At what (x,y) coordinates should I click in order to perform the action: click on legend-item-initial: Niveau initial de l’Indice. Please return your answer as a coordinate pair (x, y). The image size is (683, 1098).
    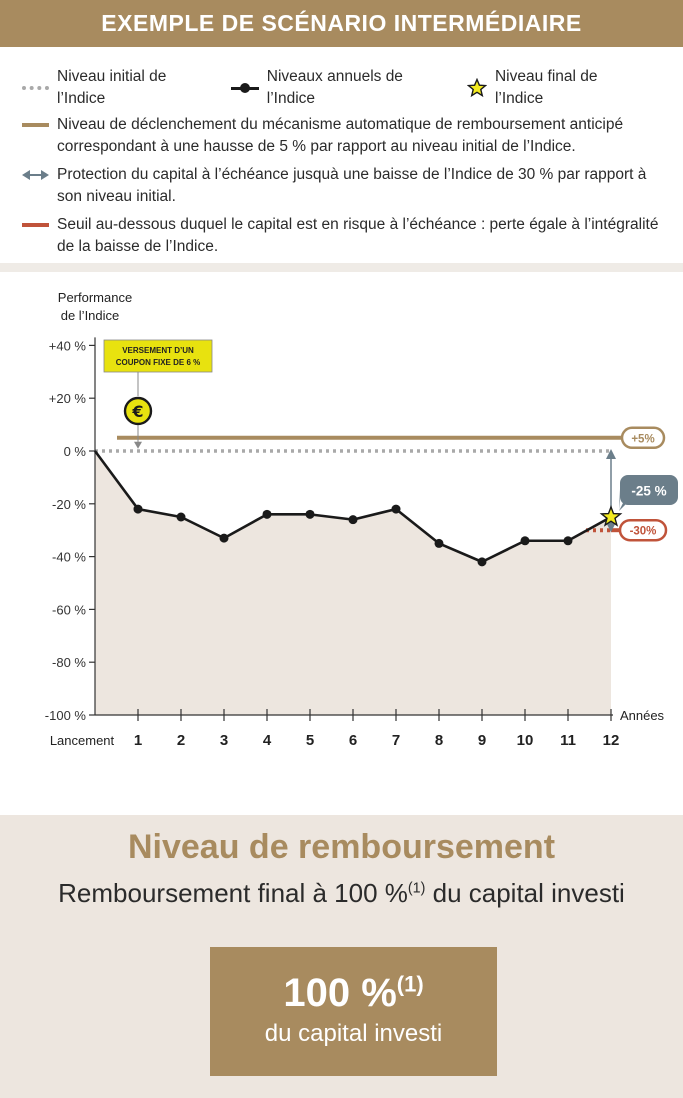
    Looking at the image, I should click on (119, 88).